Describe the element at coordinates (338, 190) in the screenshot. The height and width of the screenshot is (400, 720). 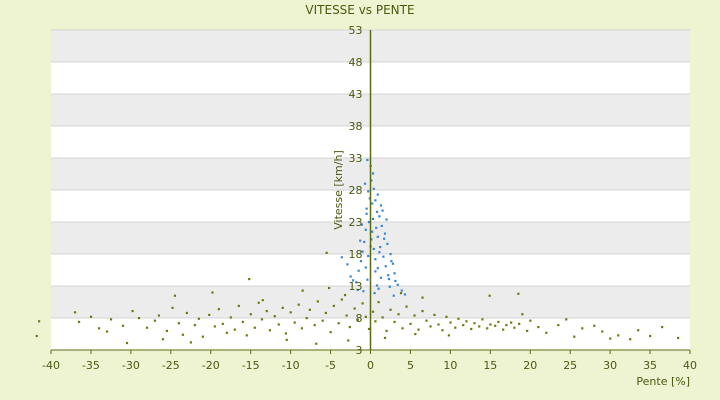
I see `y-axis-label: Vitesse [km/h]` at that location.